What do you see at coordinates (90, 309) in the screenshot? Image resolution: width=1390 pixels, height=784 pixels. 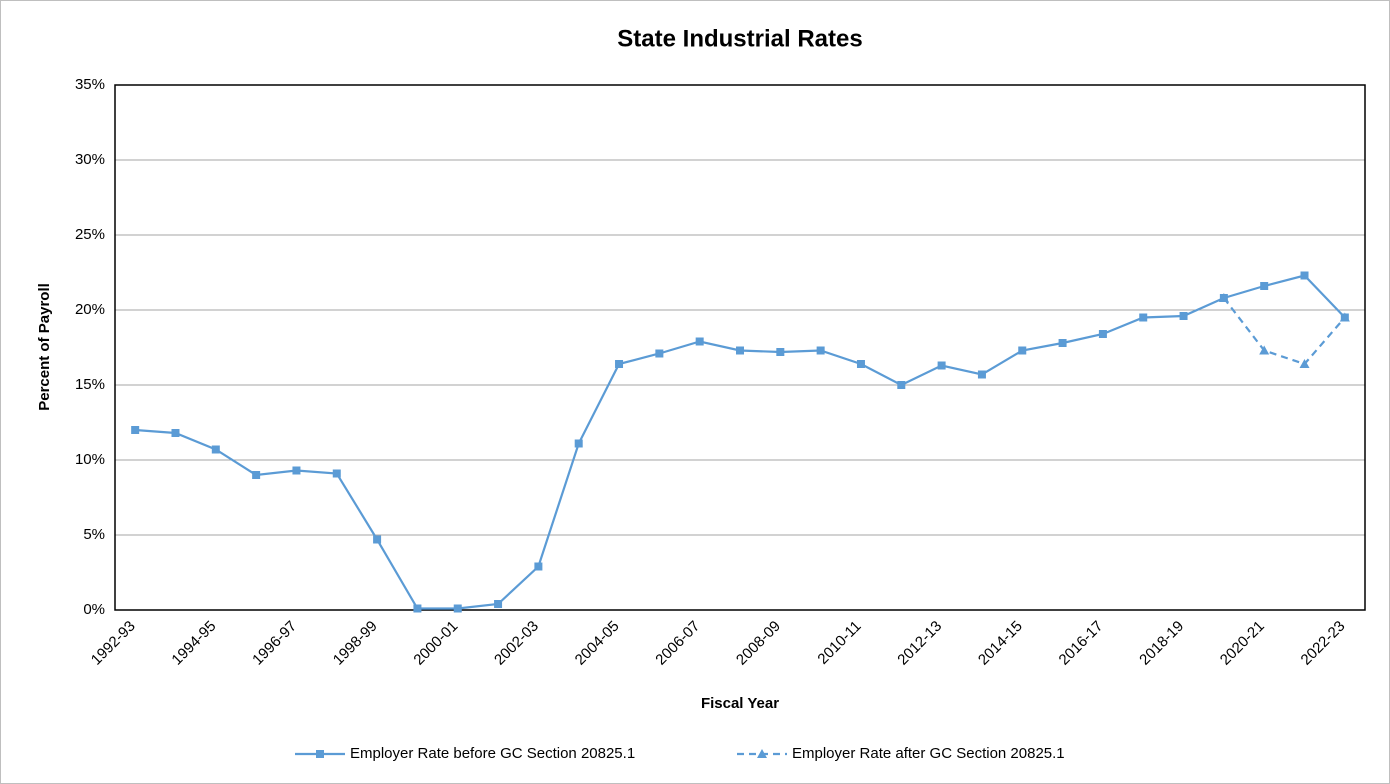 I see `y-tick-label: 20%` at bounding box center [90, 309].